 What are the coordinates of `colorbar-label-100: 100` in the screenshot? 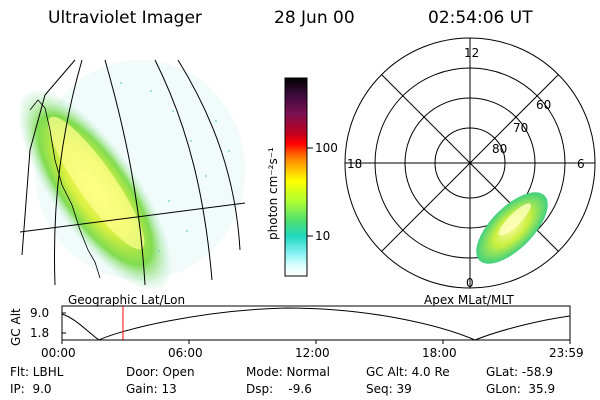 It's located at (326, 148).